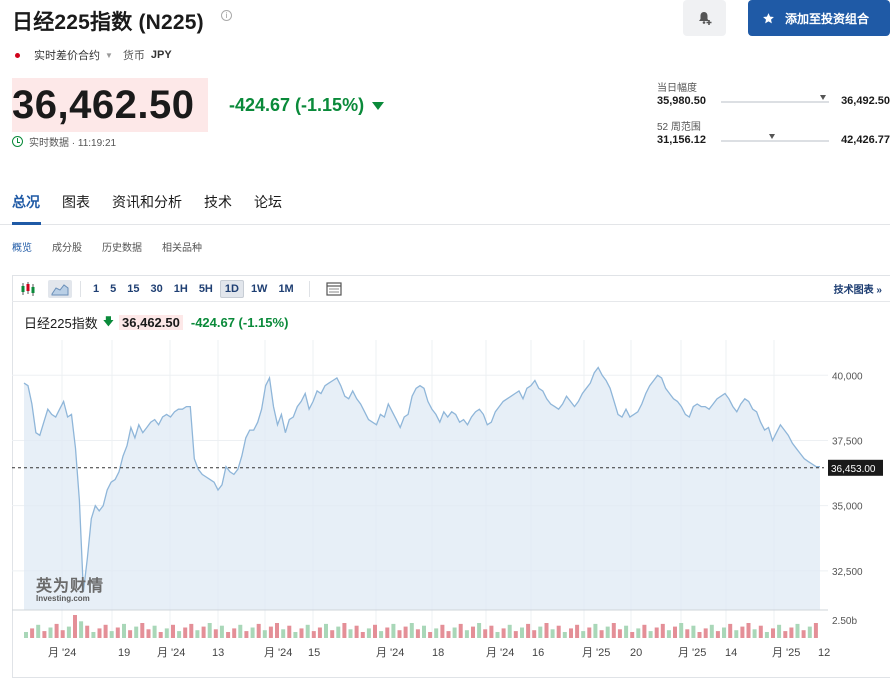 The width and height of the screenshot is (890, 678). I want to click on interval-5H: 5H, so click(205, 288).